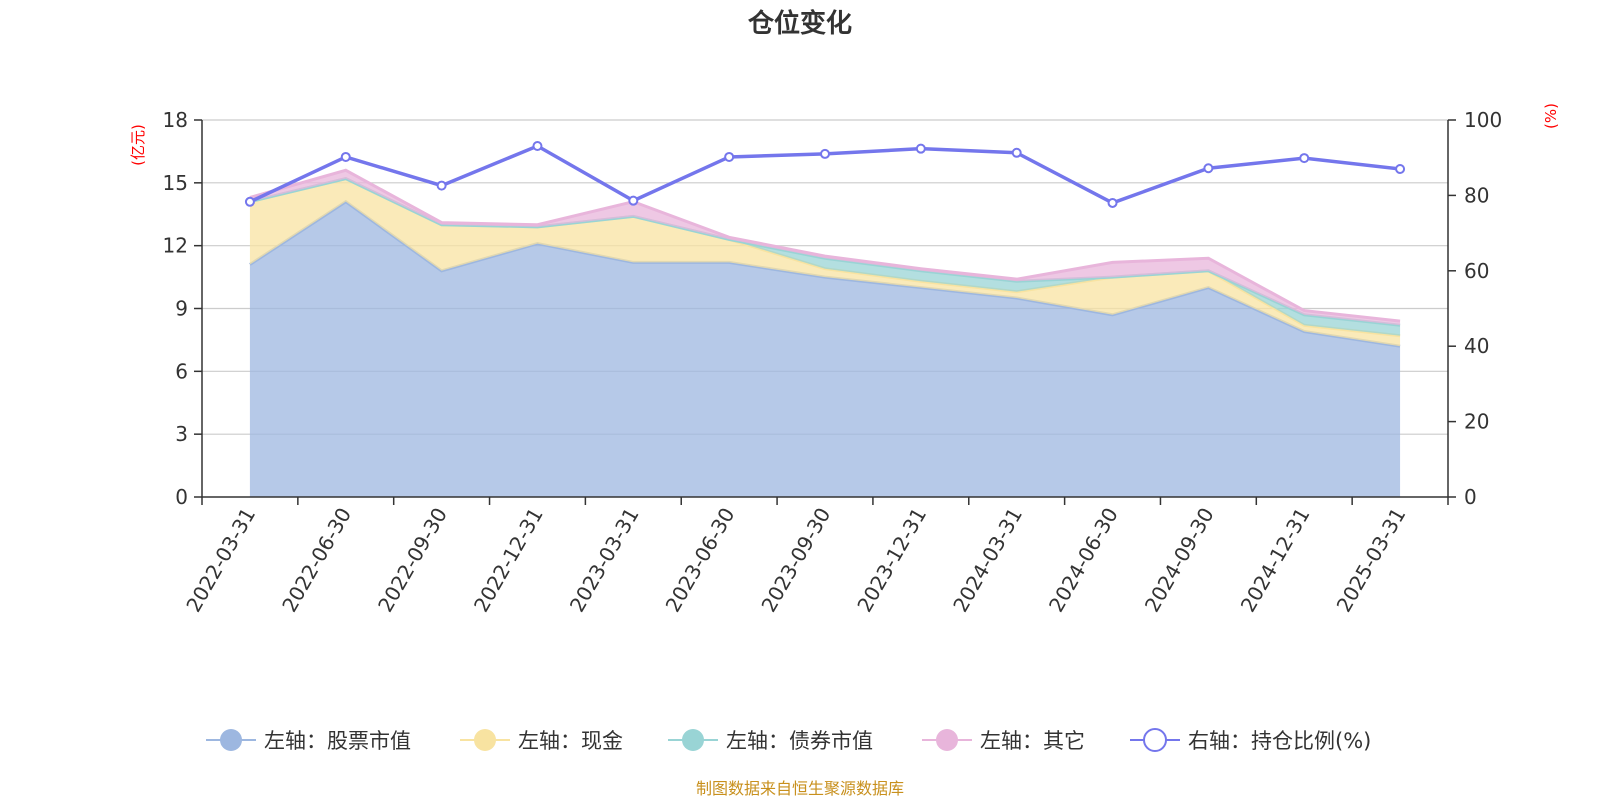  Describe the element at coordinates (1179, 560) in the screenshot. I see `x-tick-label: 2024-09-30` at that location.